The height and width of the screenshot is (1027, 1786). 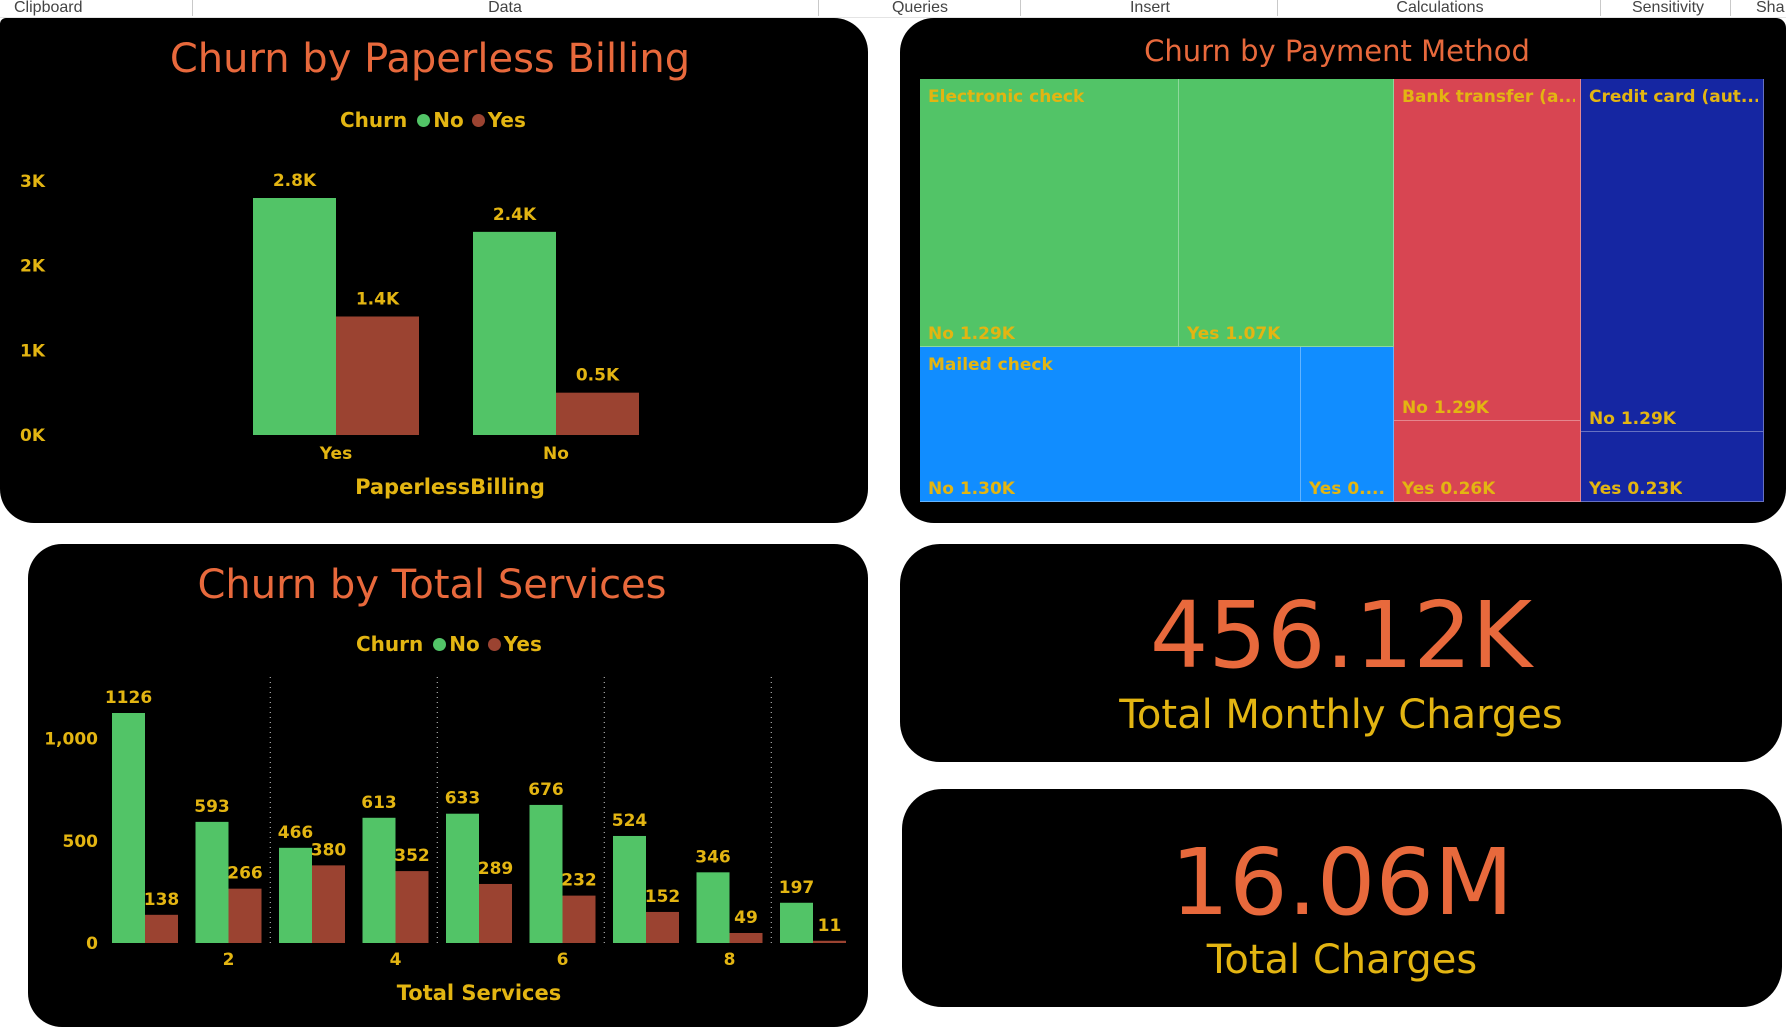 I want to click on y-tick-label: 1,000, so click(x=71, y=740).